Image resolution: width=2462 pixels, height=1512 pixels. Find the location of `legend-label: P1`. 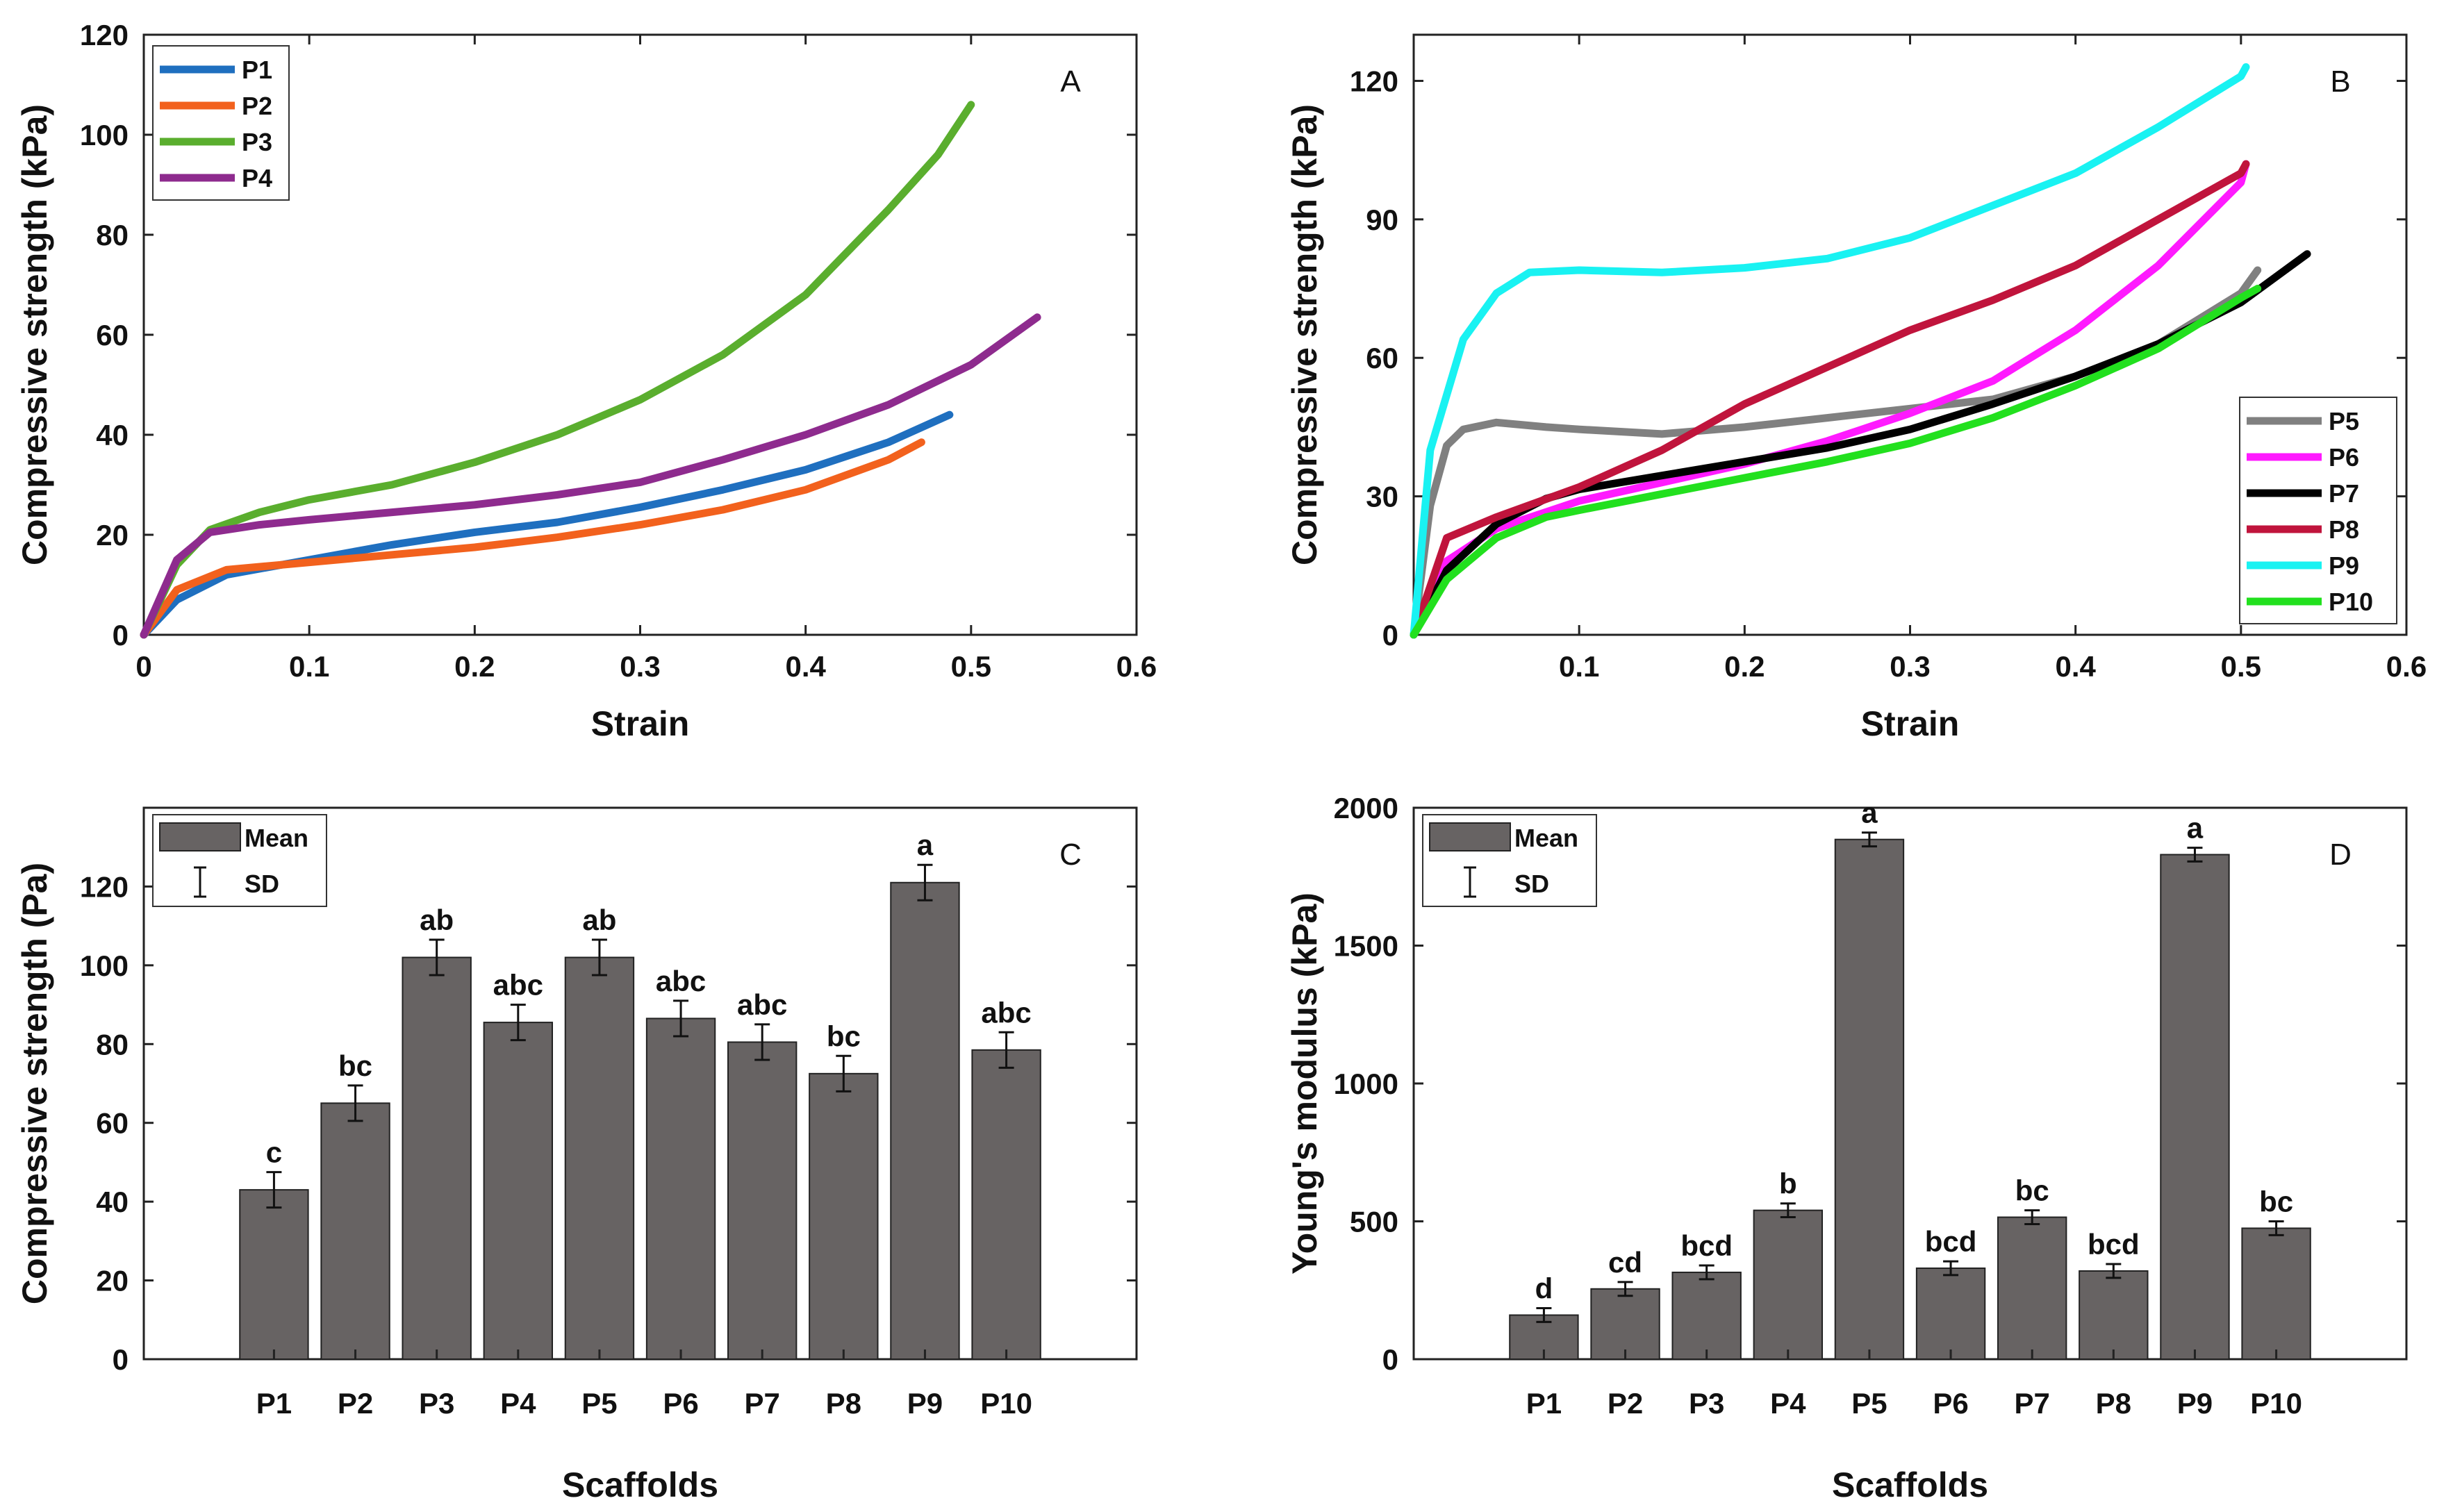

legend-label: P1 is located at coordinates (257, 70).